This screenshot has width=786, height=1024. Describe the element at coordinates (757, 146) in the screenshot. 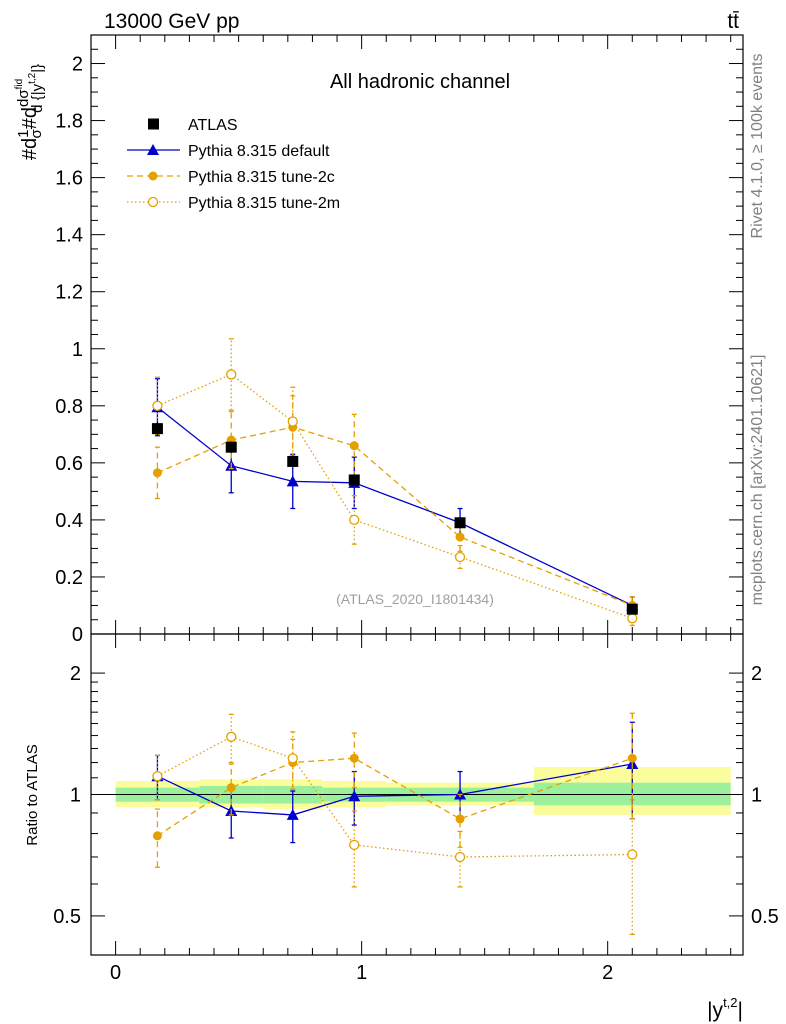

I see `side-label-top: Rivet 4.1.0, ≥ 100k events` at that location.